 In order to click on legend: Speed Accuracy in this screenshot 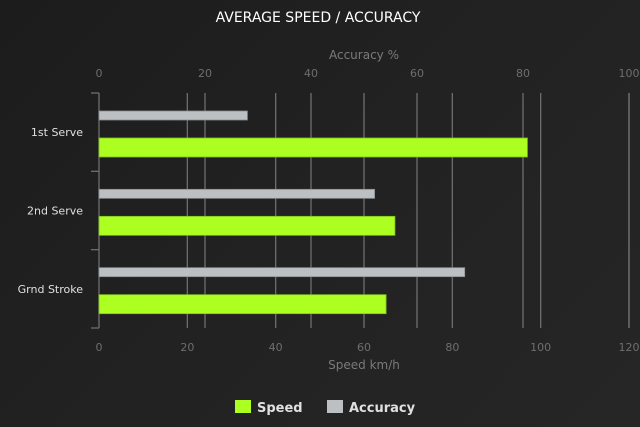, I will do `click(325, 408)`.